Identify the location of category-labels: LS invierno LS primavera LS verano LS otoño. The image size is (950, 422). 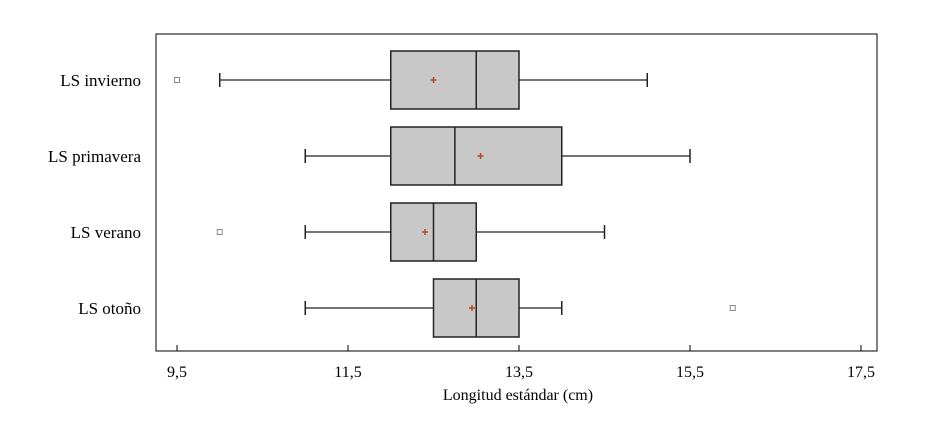
(94, 194).